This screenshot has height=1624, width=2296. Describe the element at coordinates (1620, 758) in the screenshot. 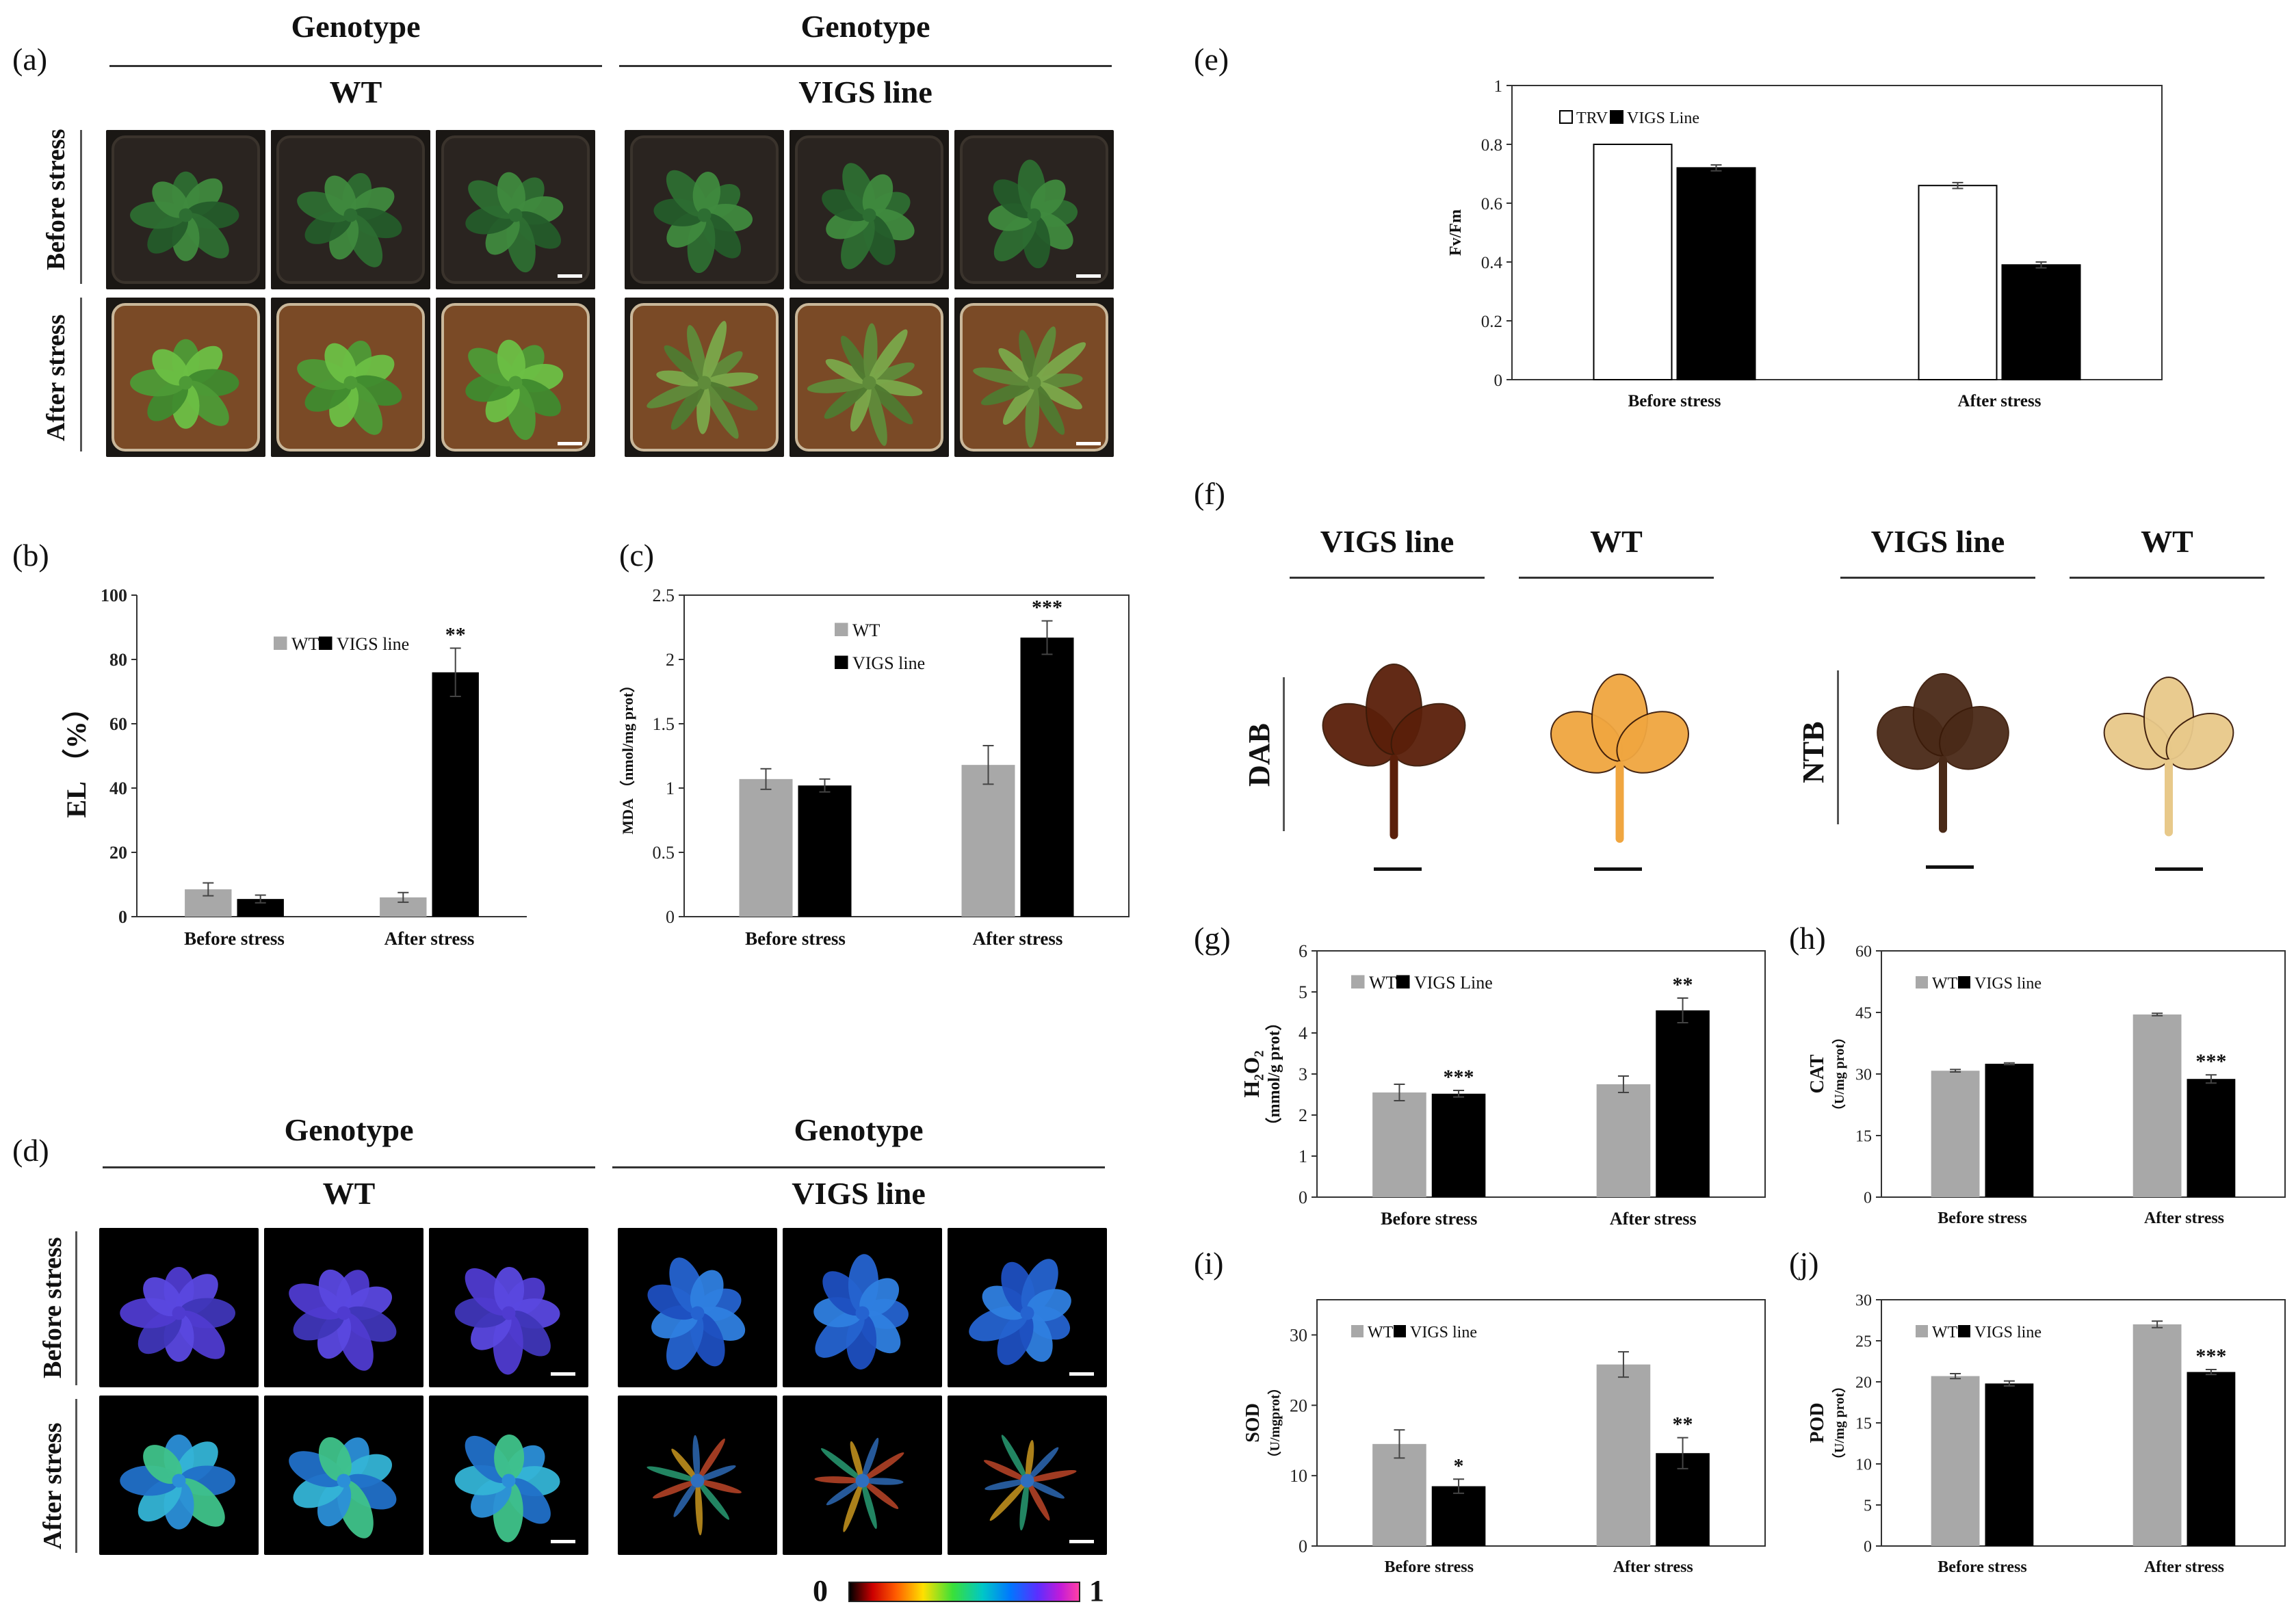

I see `leaf-dab-wt` at that location.